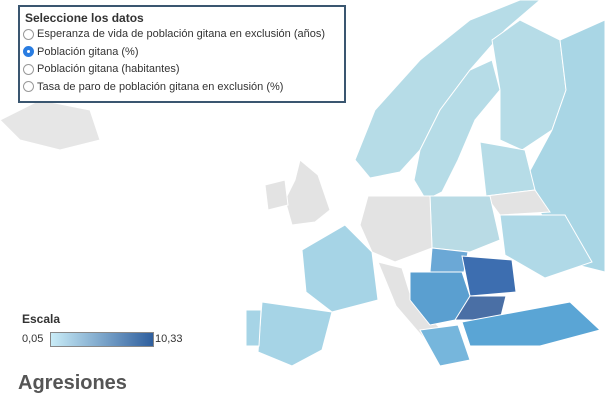 The height and width of the screenshot is (401, 605). What do you see at coordinates (33, 339) in the screenshot?
I see `scale-min: 0,05` at bounding box center [33, 339].